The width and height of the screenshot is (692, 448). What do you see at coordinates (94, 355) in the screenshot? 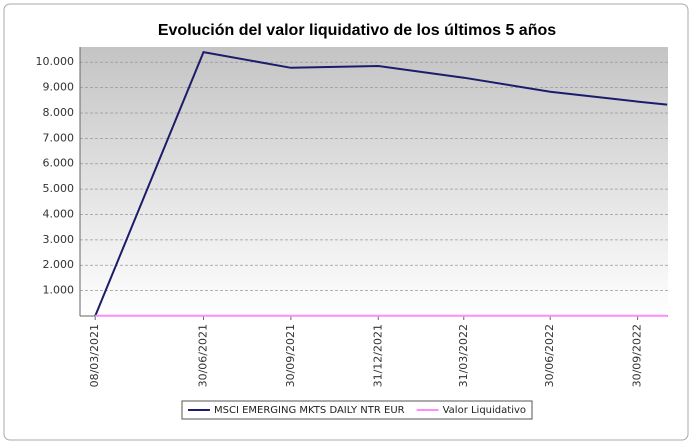
I see `x-tick-label: 08/03/2021` at bounding box center [94, 355].